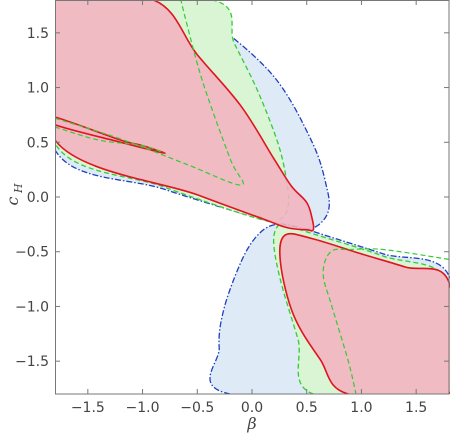 This screenshot has height=436, width=450. Describe the element at coordinates (252, 408) in the screenshot. I see `x-tick-label: 0.0` at that location.